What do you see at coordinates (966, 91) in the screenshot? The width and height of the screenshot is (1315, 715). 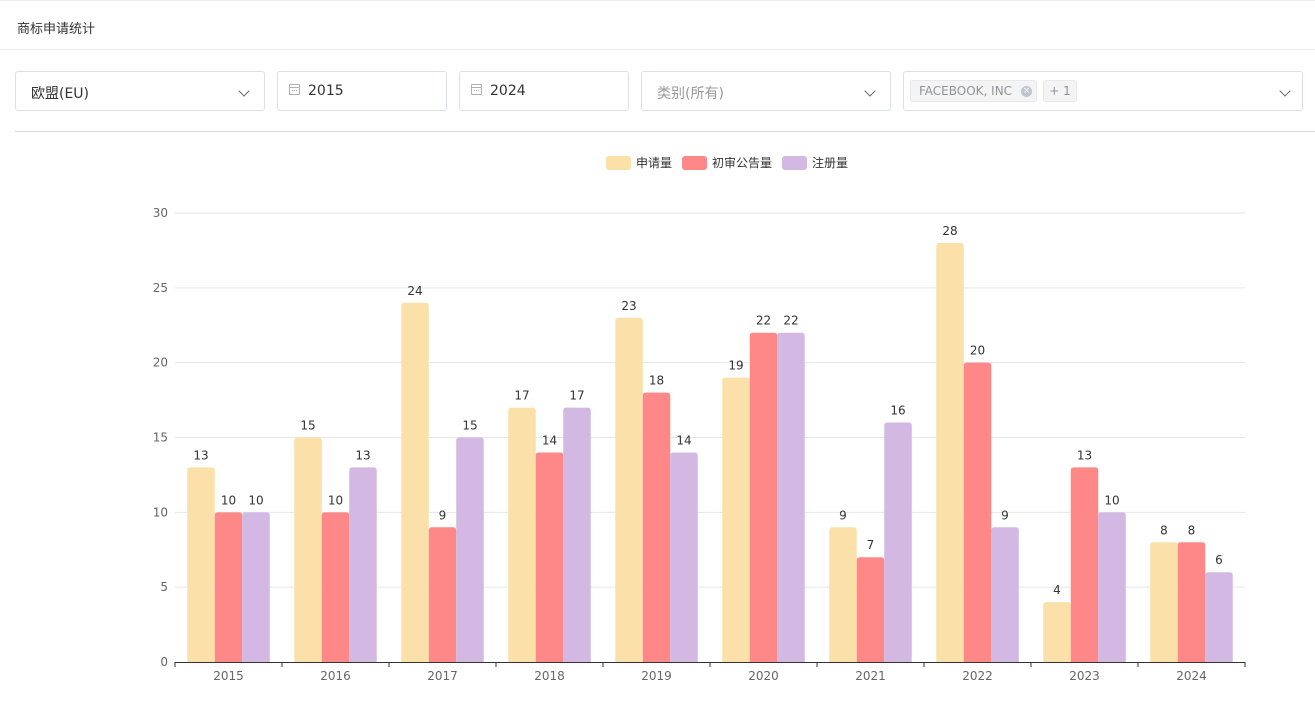 I see `applicant-tag-label: FACEBOOK, INC` at bounding box center [966, 91].